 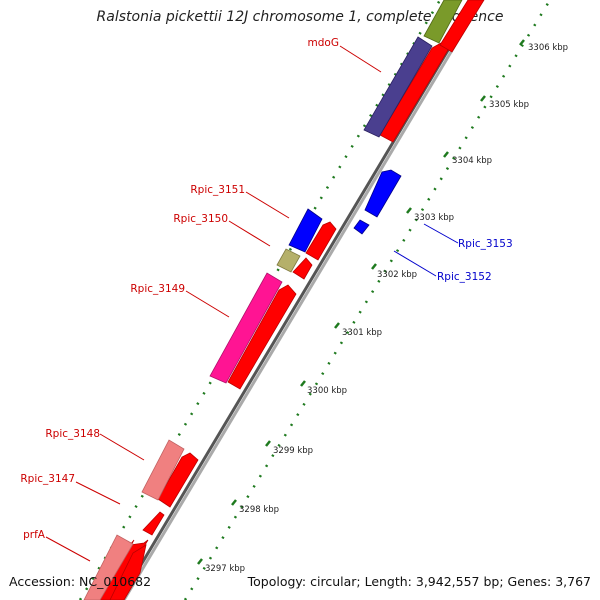 I want to click on accession-label: Accession: NC_010682, so click(x=80, y=581).